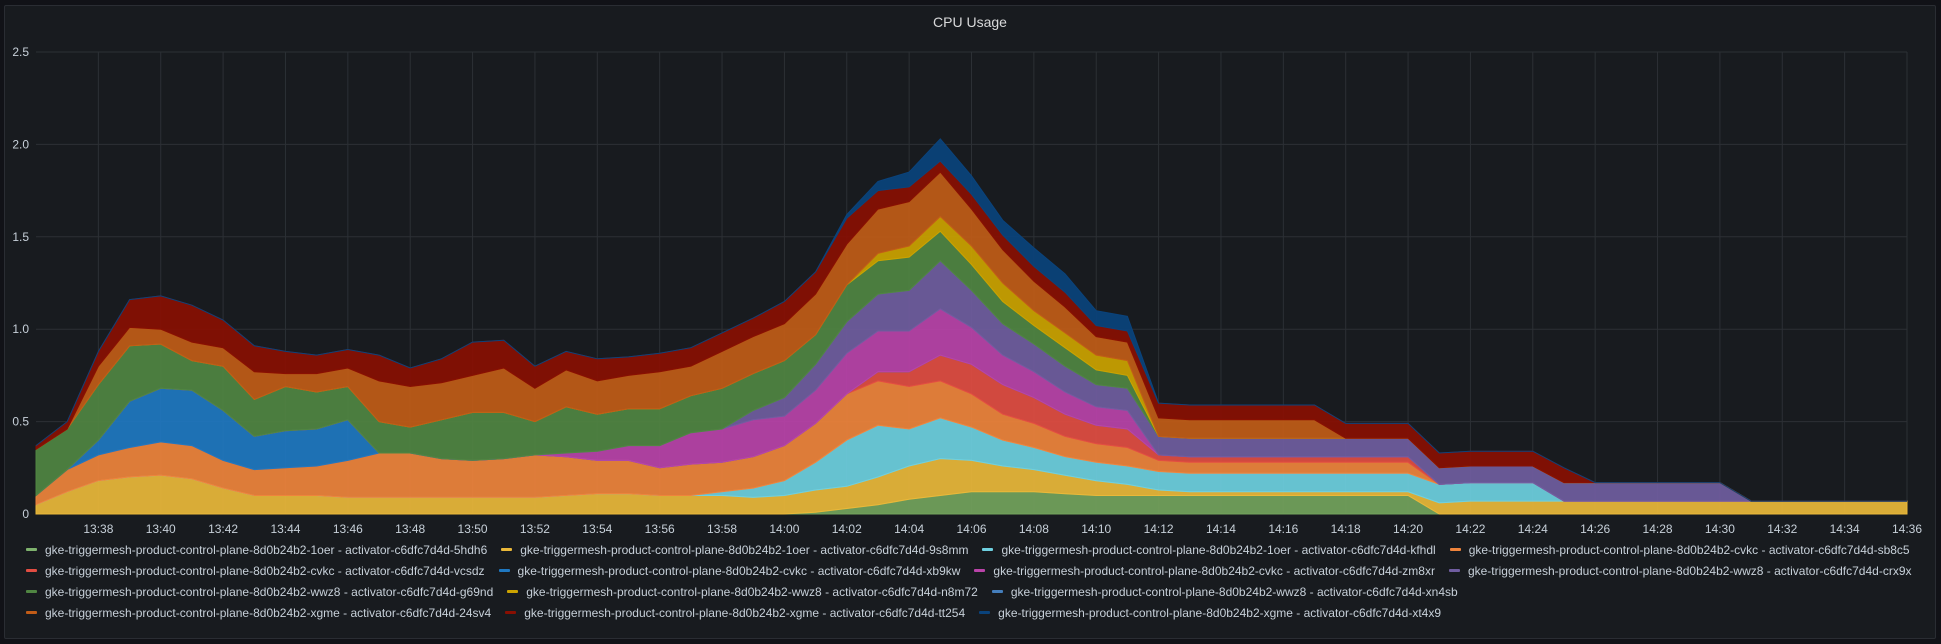  Describe the element at coordinates (1221, 529) in the screenshot. I see `x-tick-label: 14:14` at that location.